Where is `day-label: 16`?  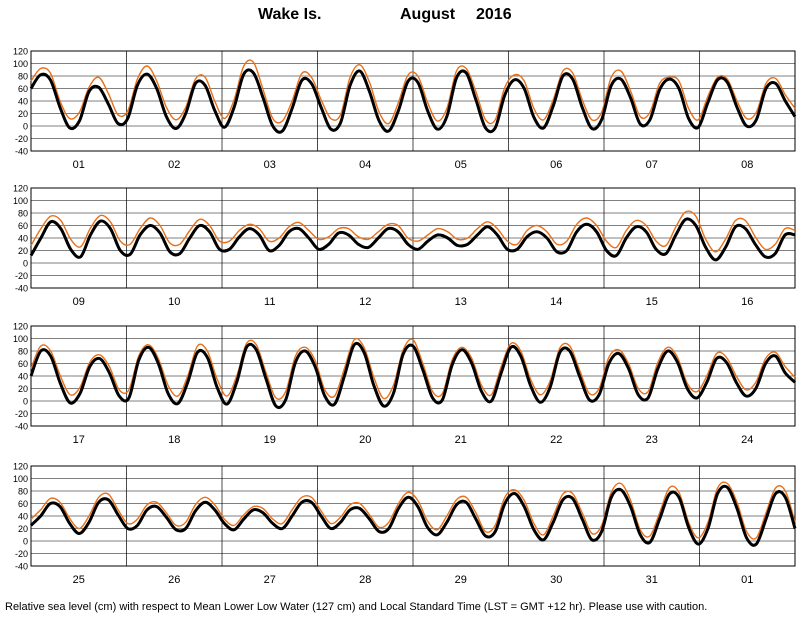 day-label: 16 is located at coordinates (747, 302).